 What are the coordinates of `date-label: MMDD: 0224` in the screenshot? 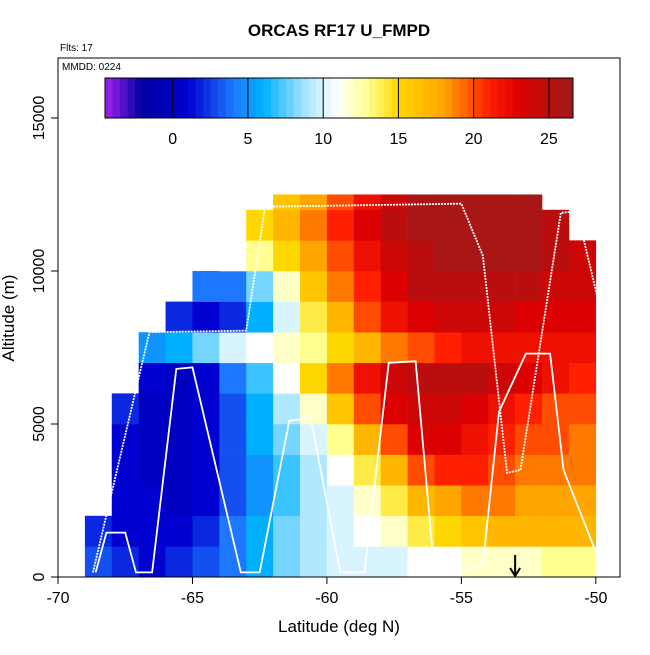 It's located at (91, 67).